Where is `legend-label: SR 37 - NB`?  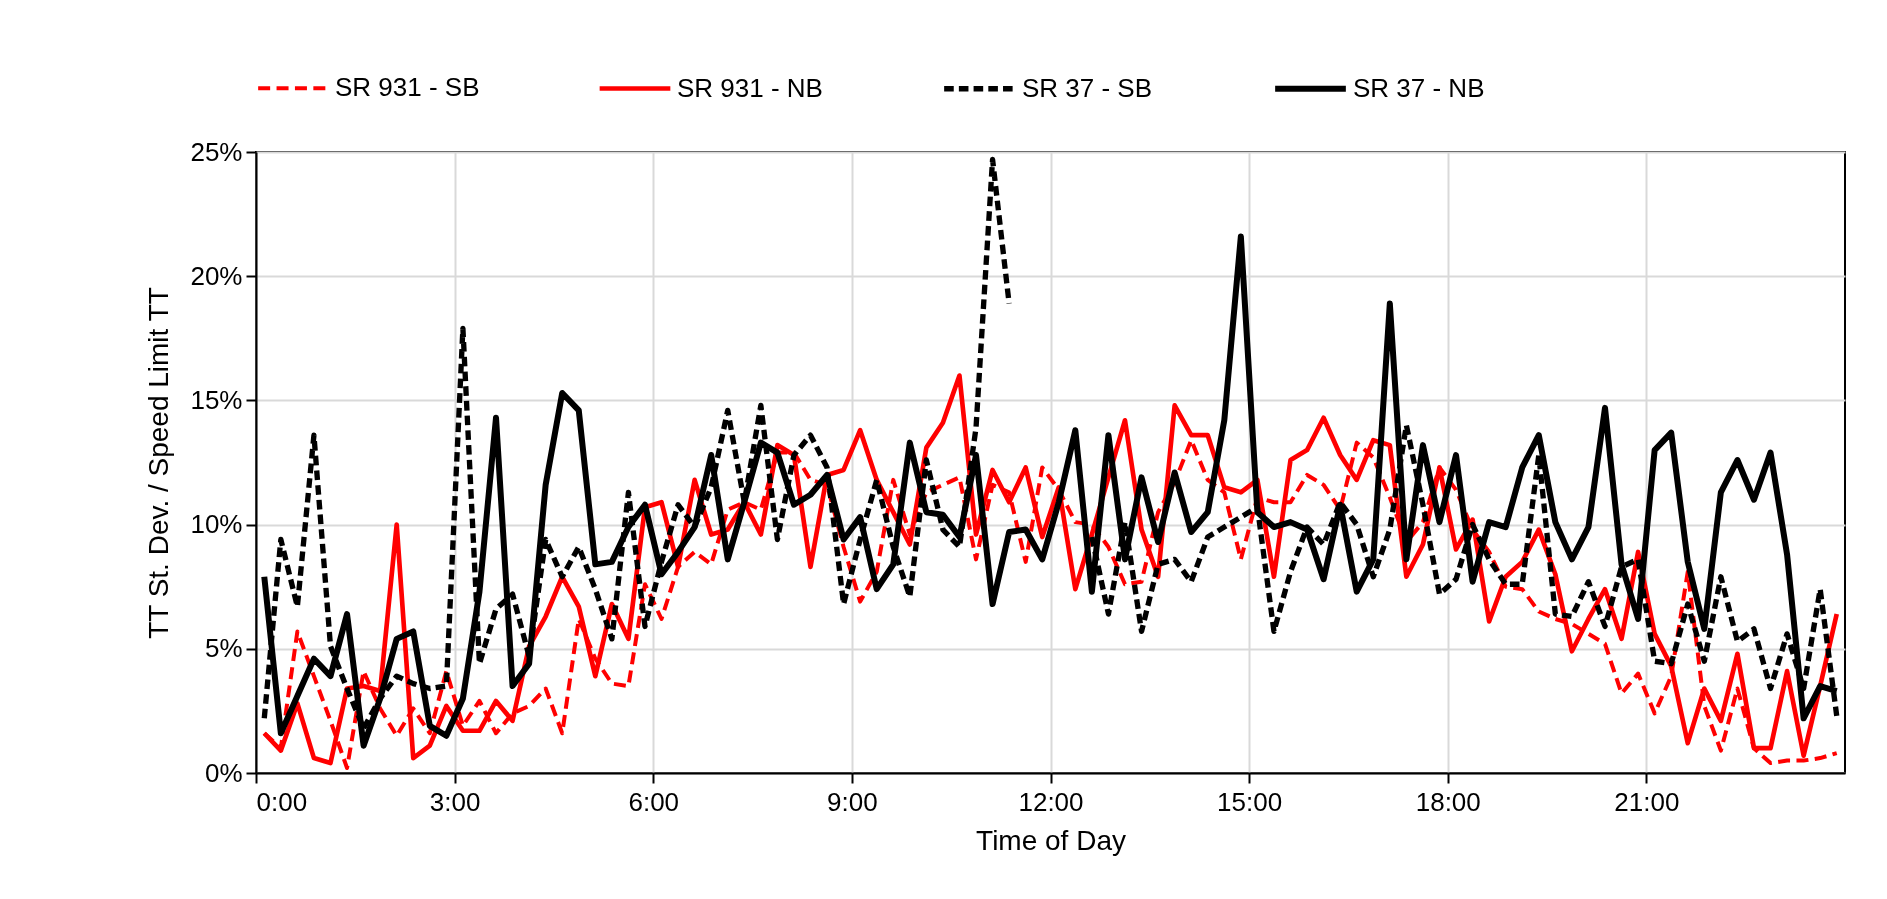 legend-label: SR 37 - NB is located at coordinates (1419, 87).